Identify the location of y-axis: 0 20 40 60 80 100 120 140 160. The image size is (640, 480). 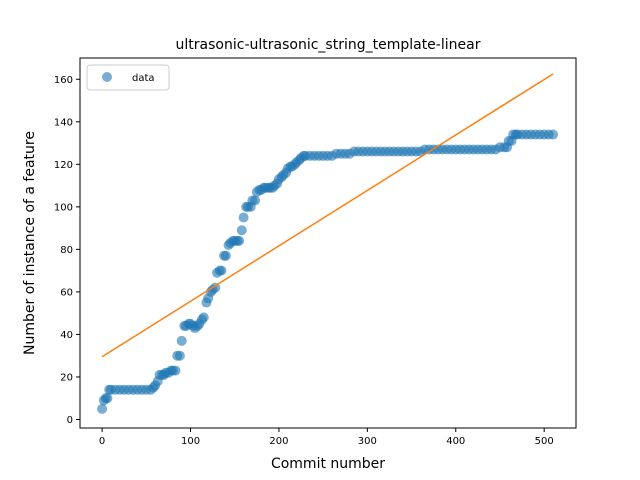
(67, 250).